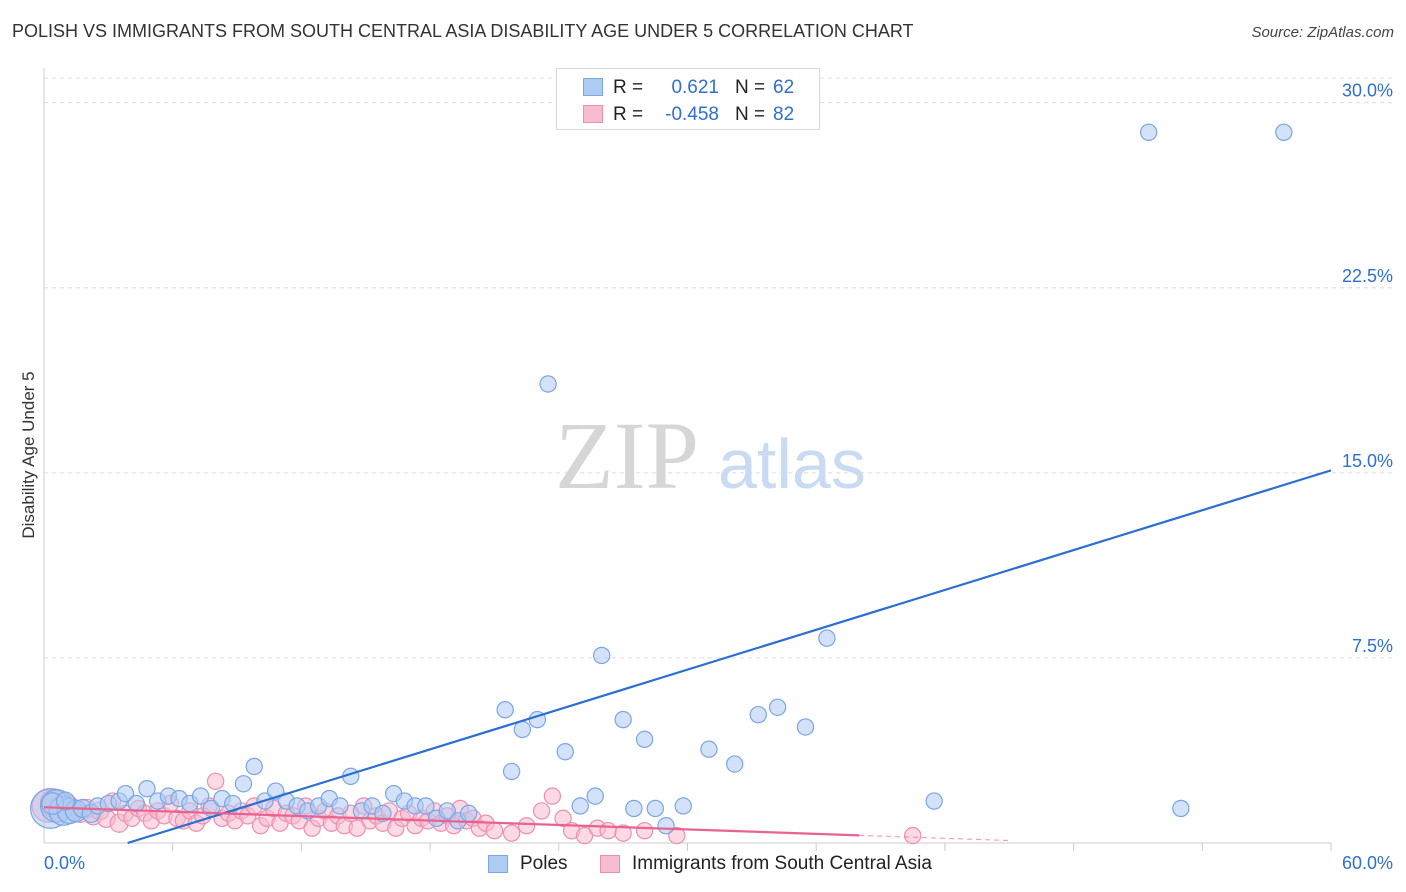 This screenshot has height=892, width=1406. I want to click on immigrants-trend-extension, so click(934, 838).